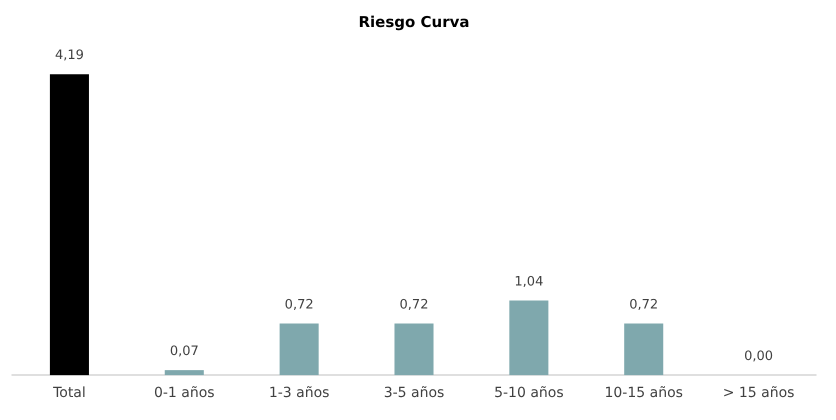 This screenshot has width=836, height=420. Describe the element at coordinates (414, 393) in the screenshot. I see `x-tick-label: 3-5 años` at that location.